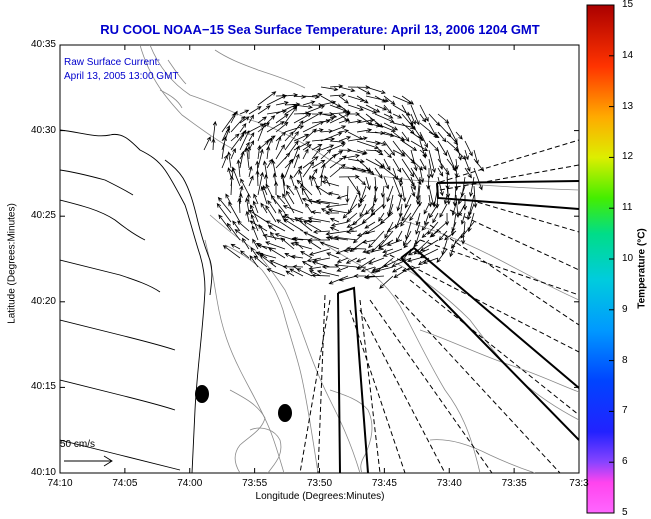 The height and width of the screenshot is (519, 651). What do you see at coordinates (43, 130) in the screenshot?
I see `y-tick-label: 40:30` at bounding box center [43, 130].